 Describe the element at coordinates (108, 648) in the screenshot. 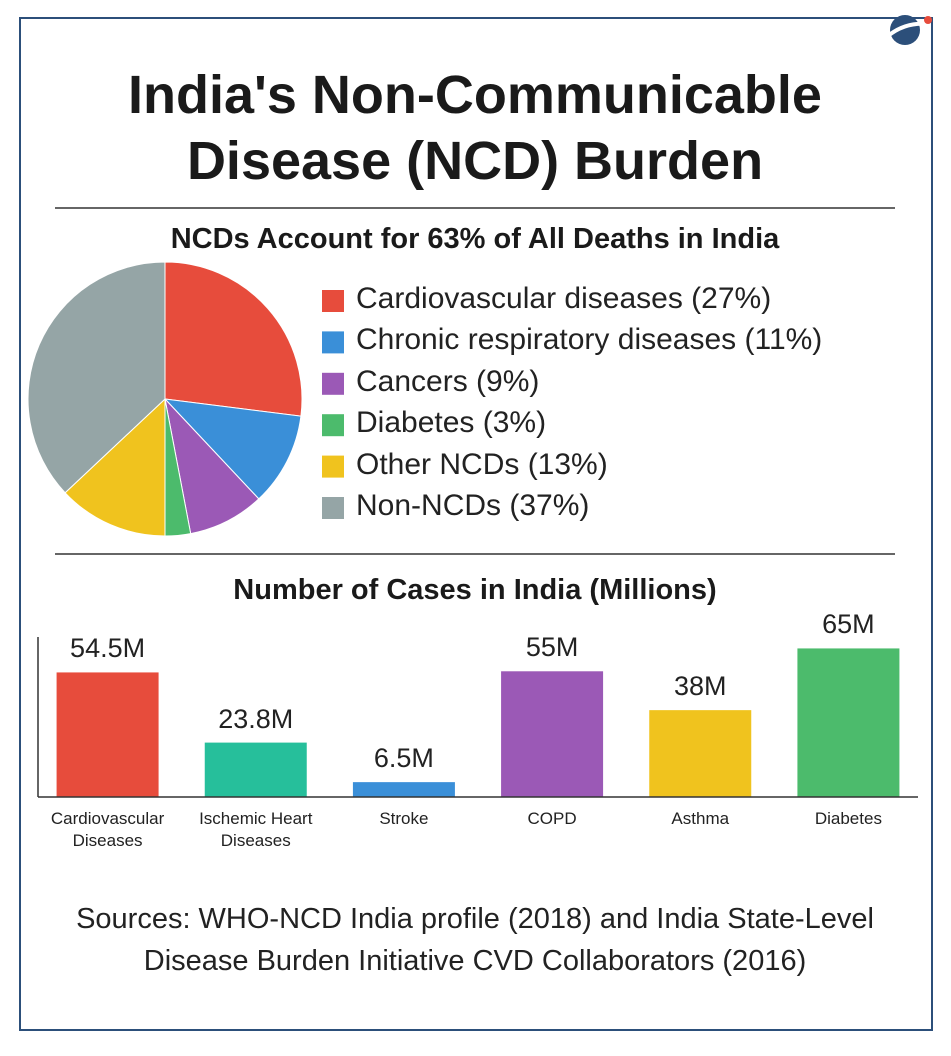

I see `value-label: 54.5M` at that location.